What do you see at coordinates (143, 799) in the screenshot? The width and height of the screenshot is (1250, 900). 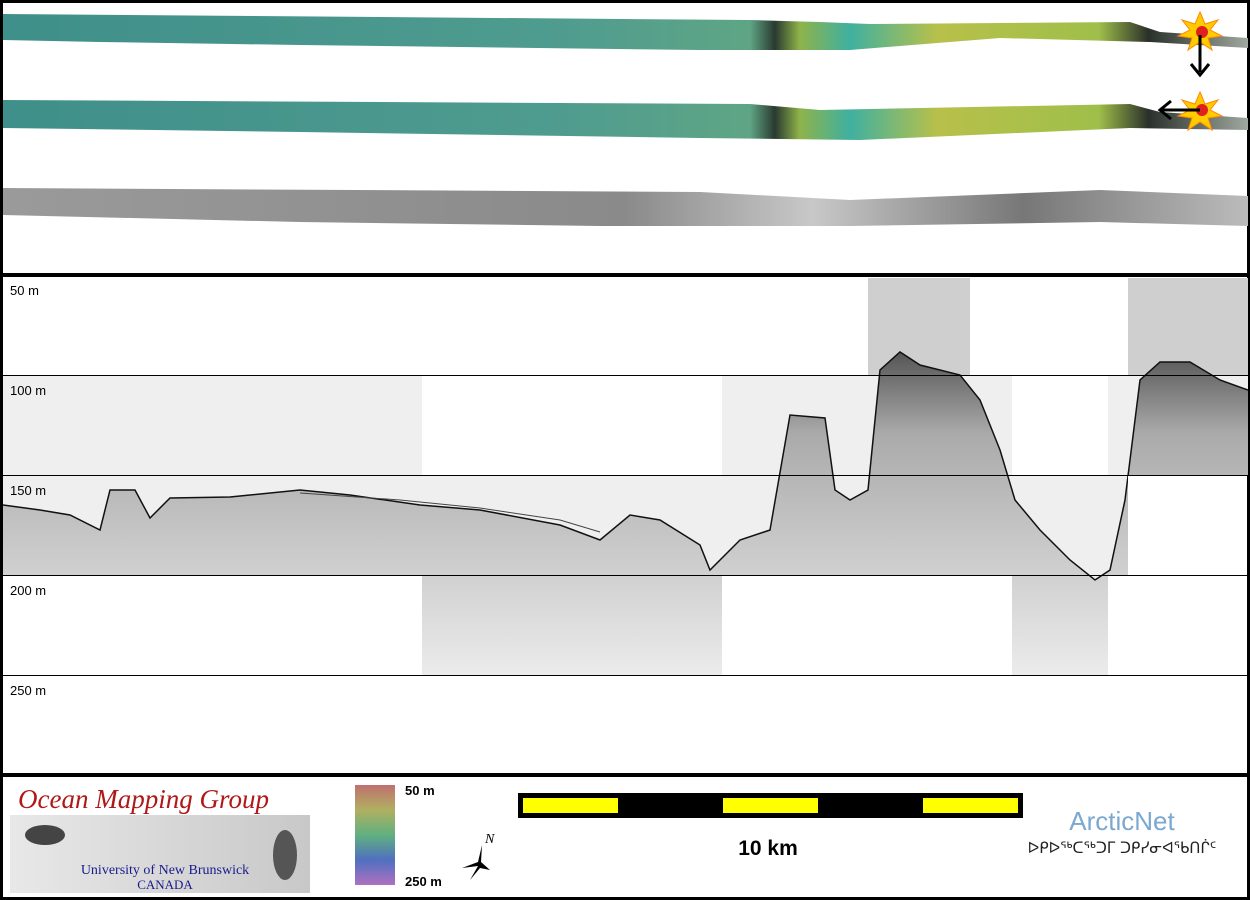 I see `logo-title: Ocean Mapping Group` at bounding box center [143, 799].